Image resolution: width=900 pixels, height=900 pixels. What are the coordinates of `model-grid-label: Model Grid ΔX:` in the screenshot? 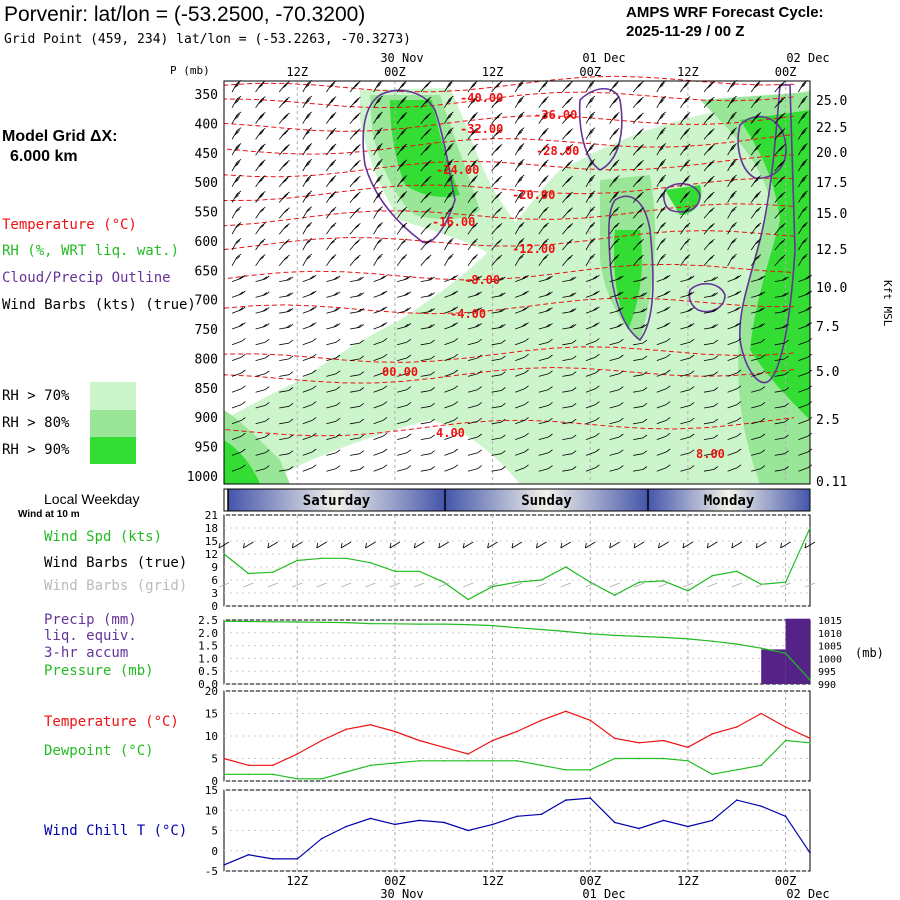 It's located at (60, 136).